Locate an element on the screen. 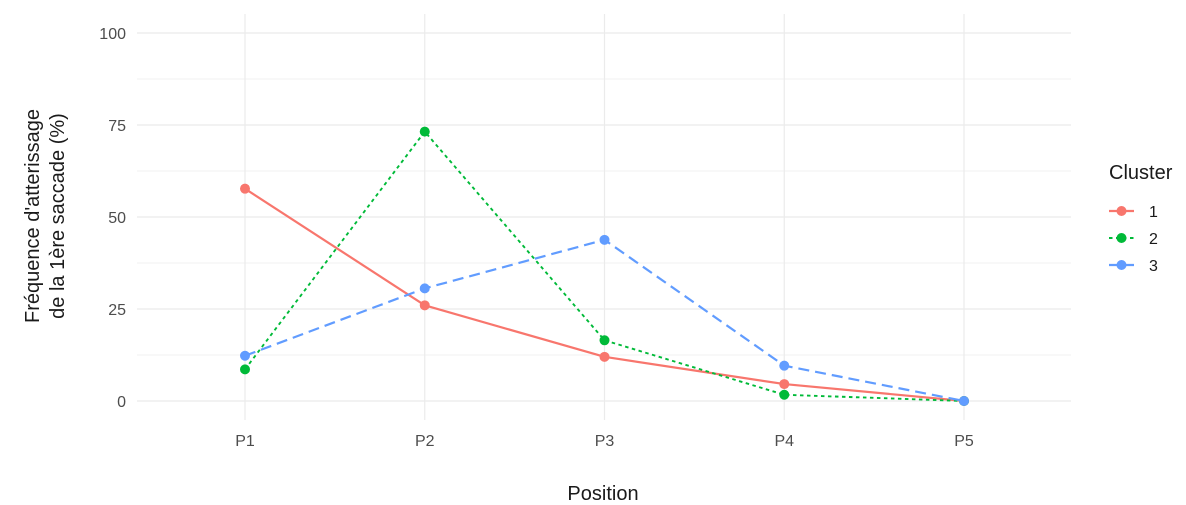 The width and height of the screenshot is (1186, 505). y-tick-label: 50 is located at coordinates (117, 218).